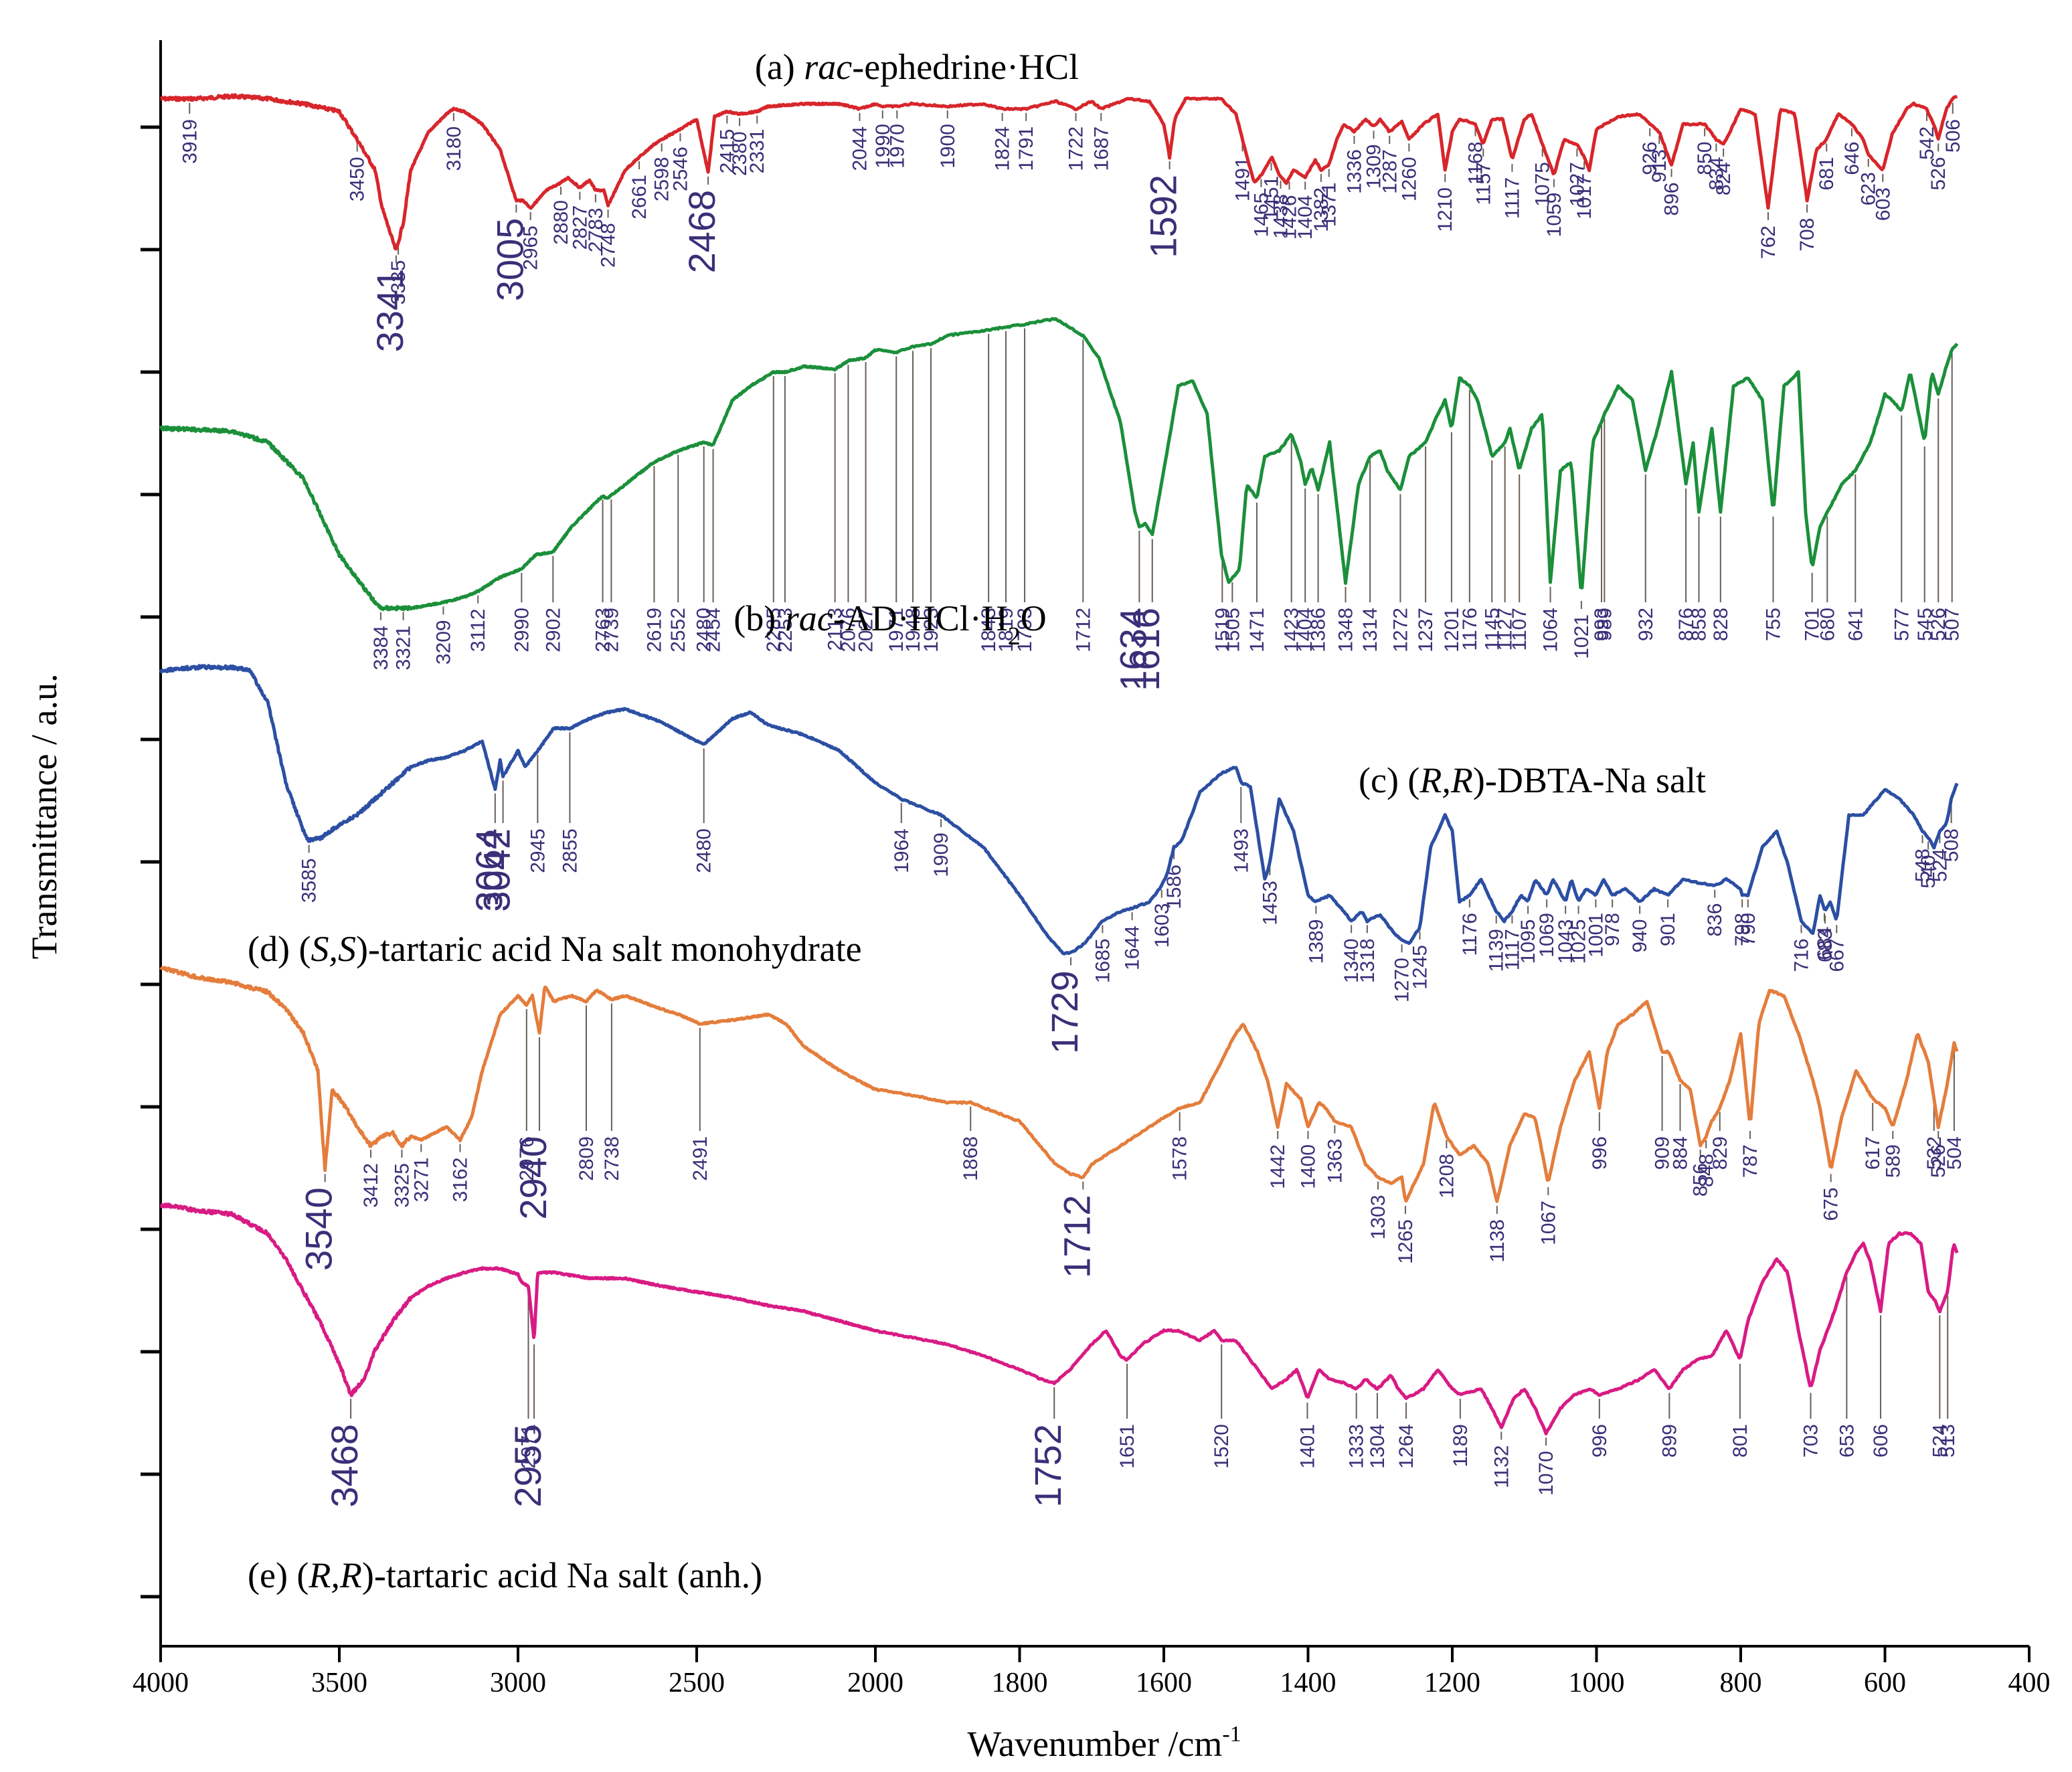 This screenshot has height=1772, width=2072. I want to click on series-label-part: )-tartaric acid Na salt (anh.), so click(562, 1575).